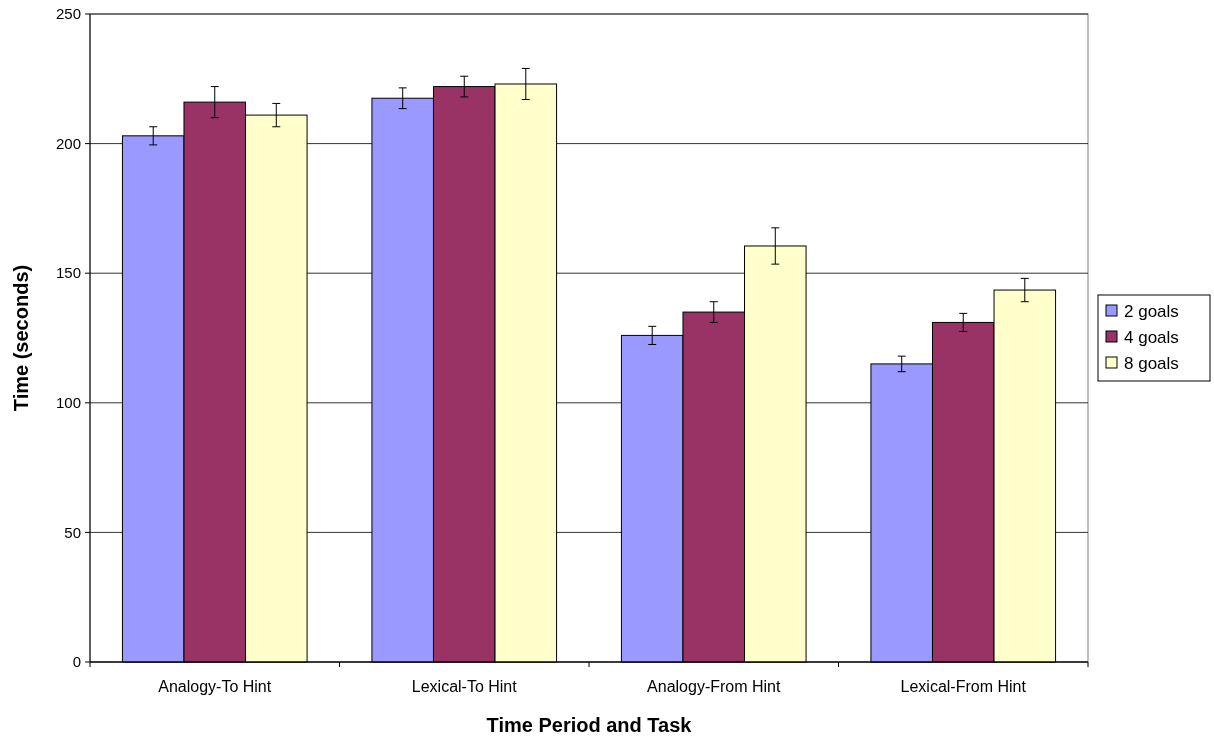 Image resolution: width=1214 pixels, height=742 pixels. Describe the element at coordinates (68, 273) in the screenshot. I see `y-tick-label: 150` at that location.